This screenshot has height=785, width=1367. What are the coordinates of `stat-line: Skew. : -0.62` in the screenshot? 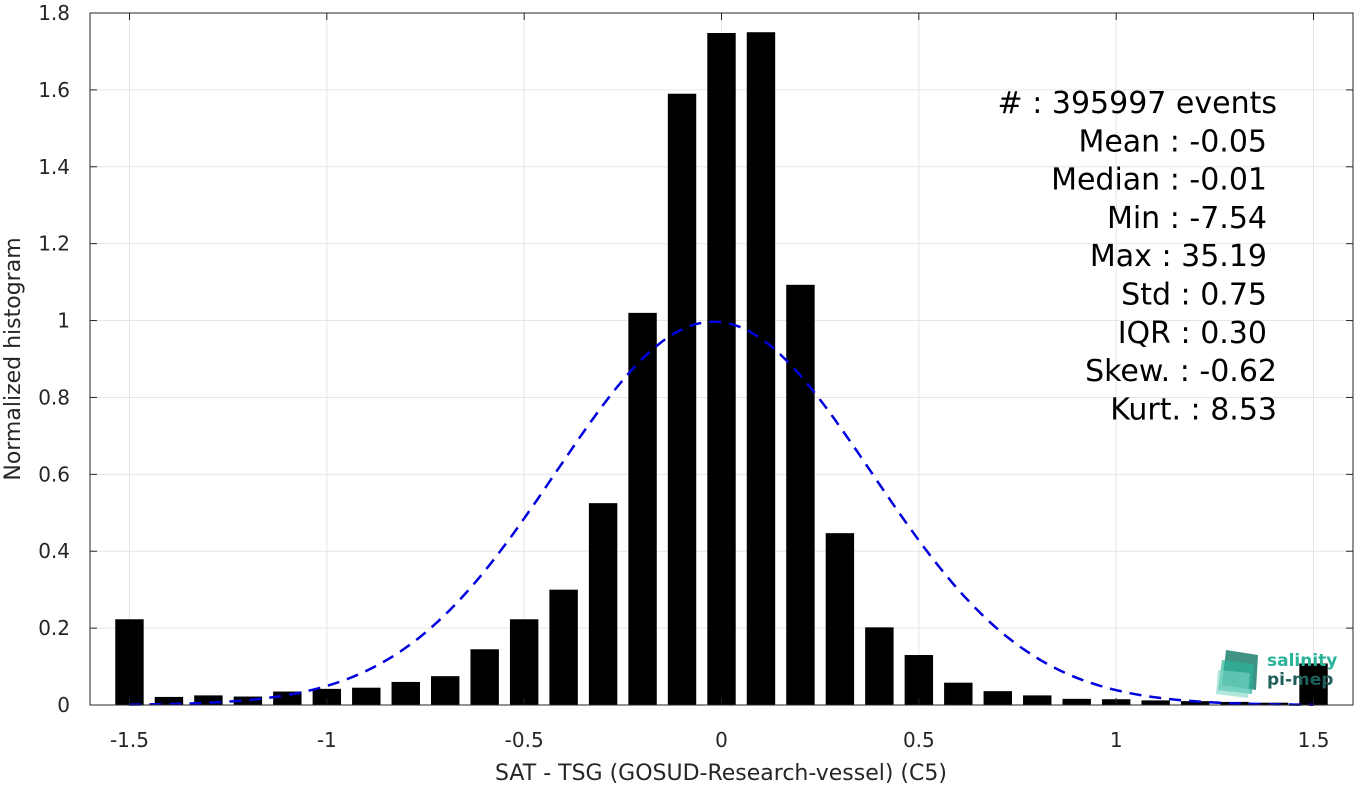 It's located at (1181, 371).